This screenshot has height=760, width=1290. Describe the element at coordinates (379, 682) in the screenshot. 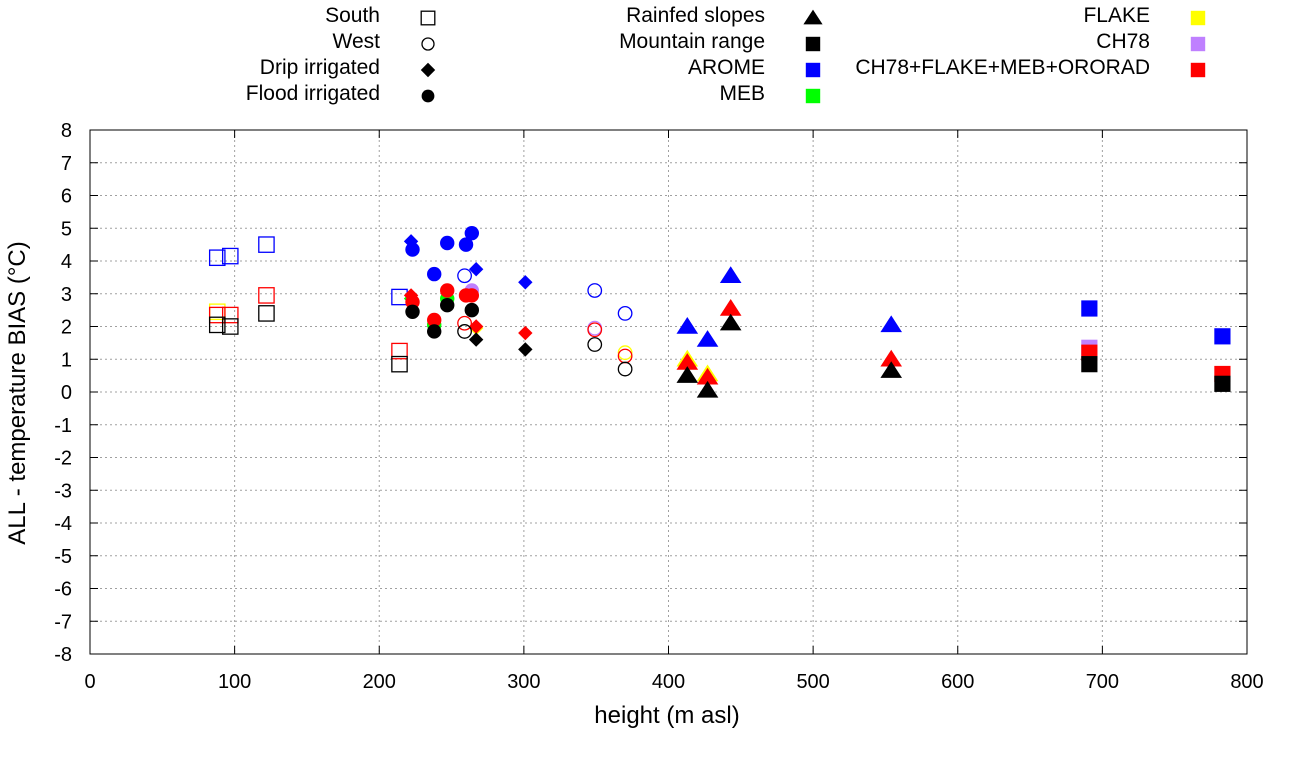

I see `x-tick-label: 200` at that location.